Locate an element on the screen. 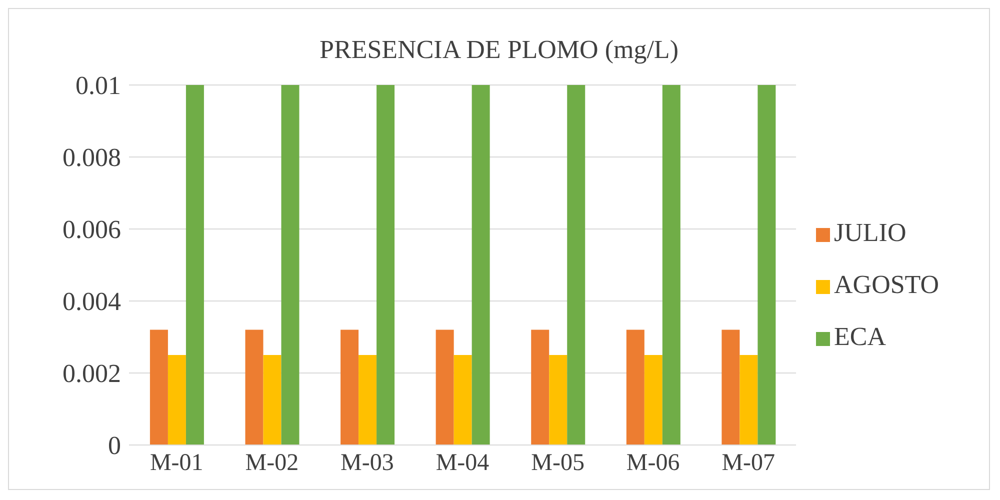 The image size is (1000, 500). legend-label: JULIO is located at coordinates (870, 232).